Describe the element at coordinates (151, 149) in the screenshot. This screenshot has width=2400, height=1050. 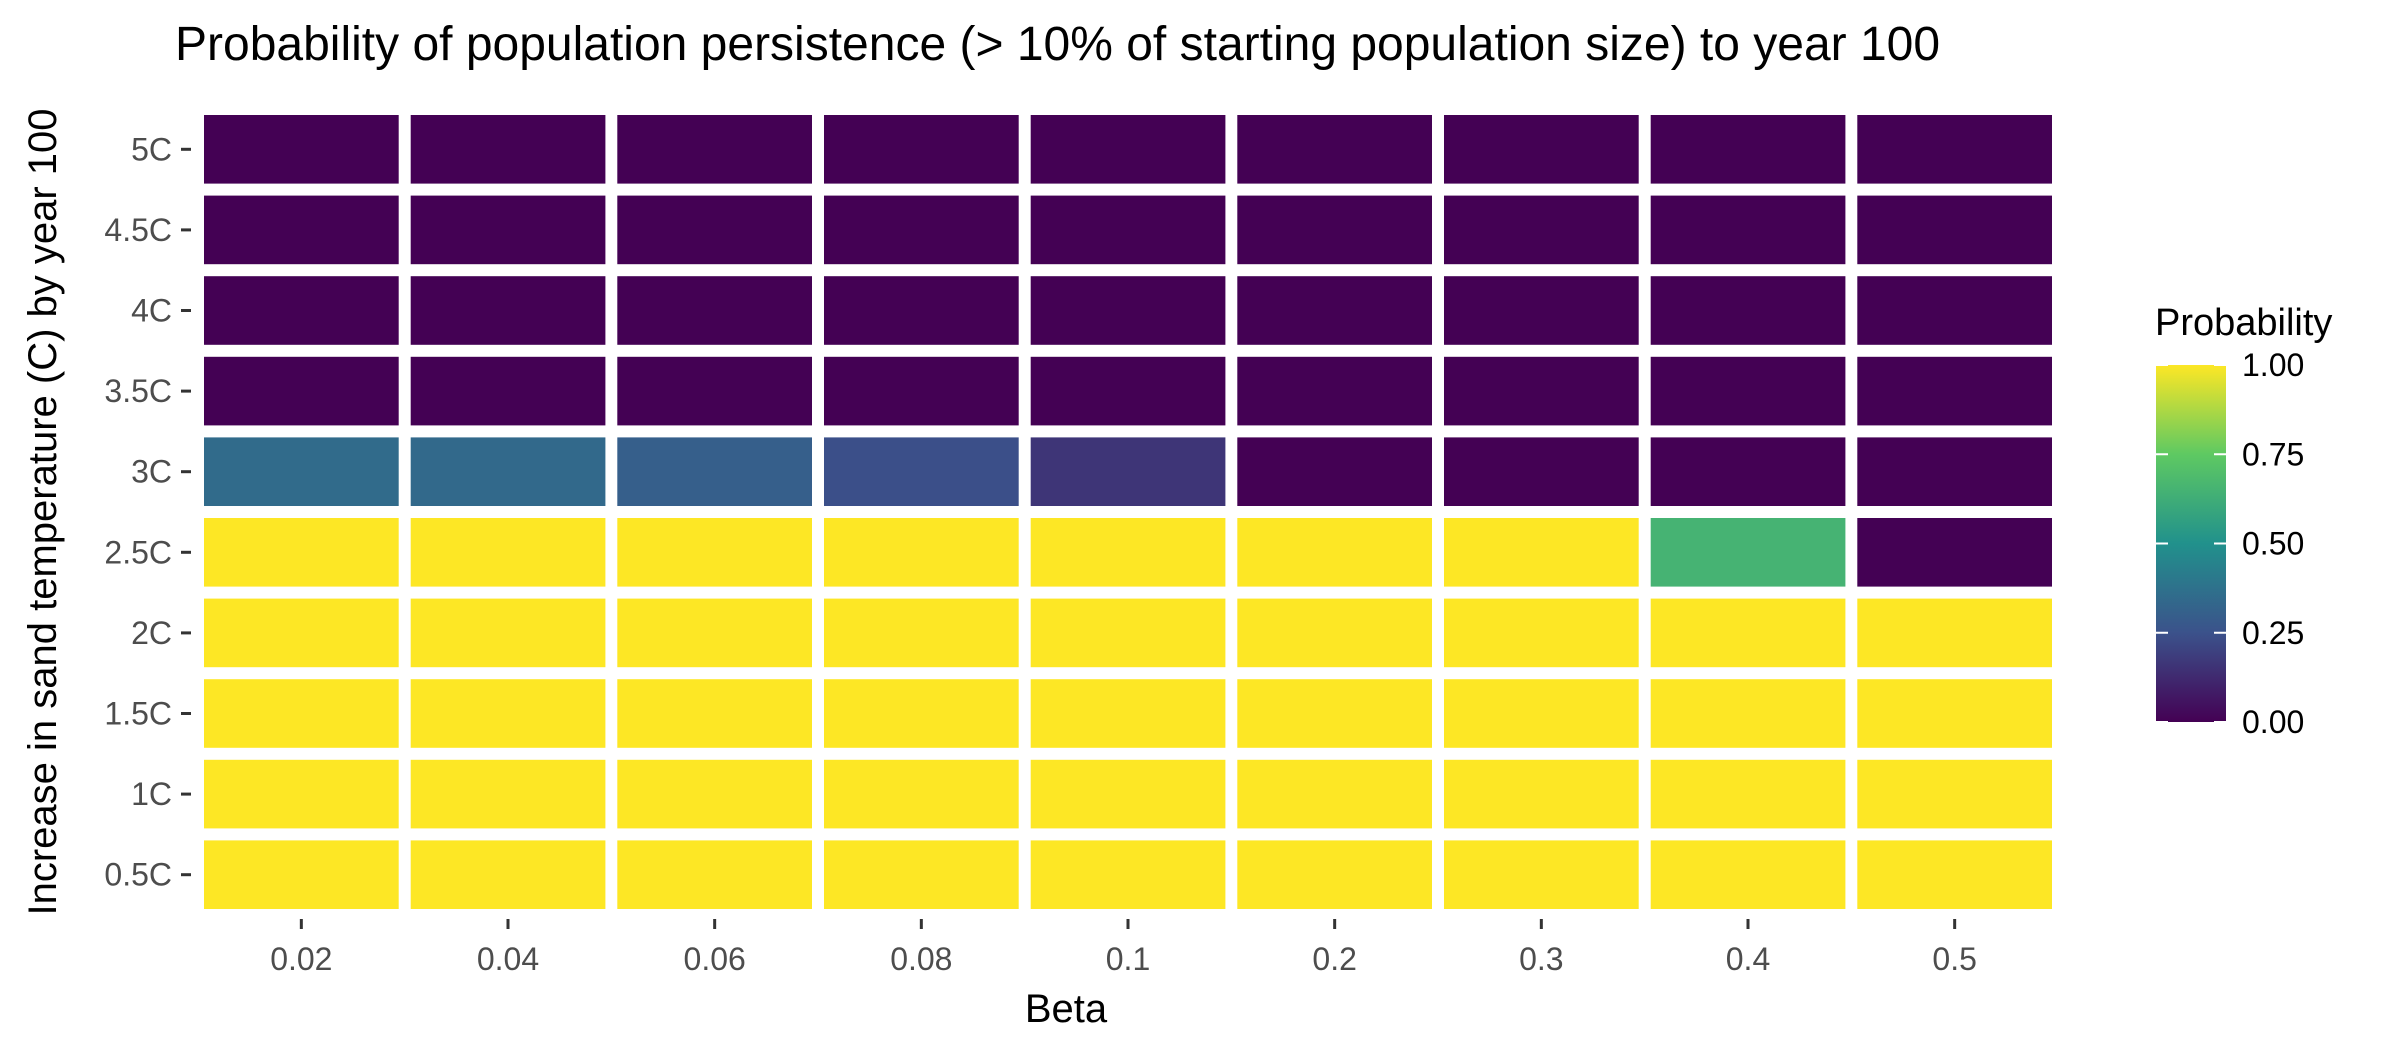
I see `y-tick-label: 5C` at that location.